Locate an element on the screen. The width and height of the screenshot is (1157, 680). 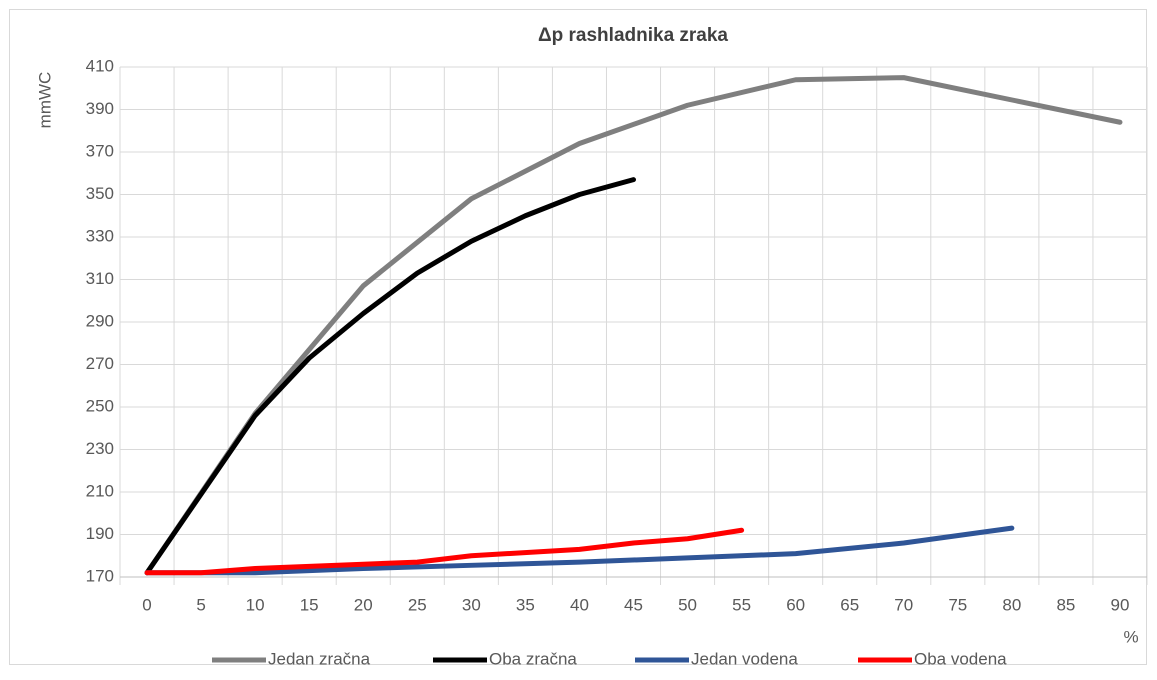
legend-label: Oba zračna is located at coordinates (533, 658).